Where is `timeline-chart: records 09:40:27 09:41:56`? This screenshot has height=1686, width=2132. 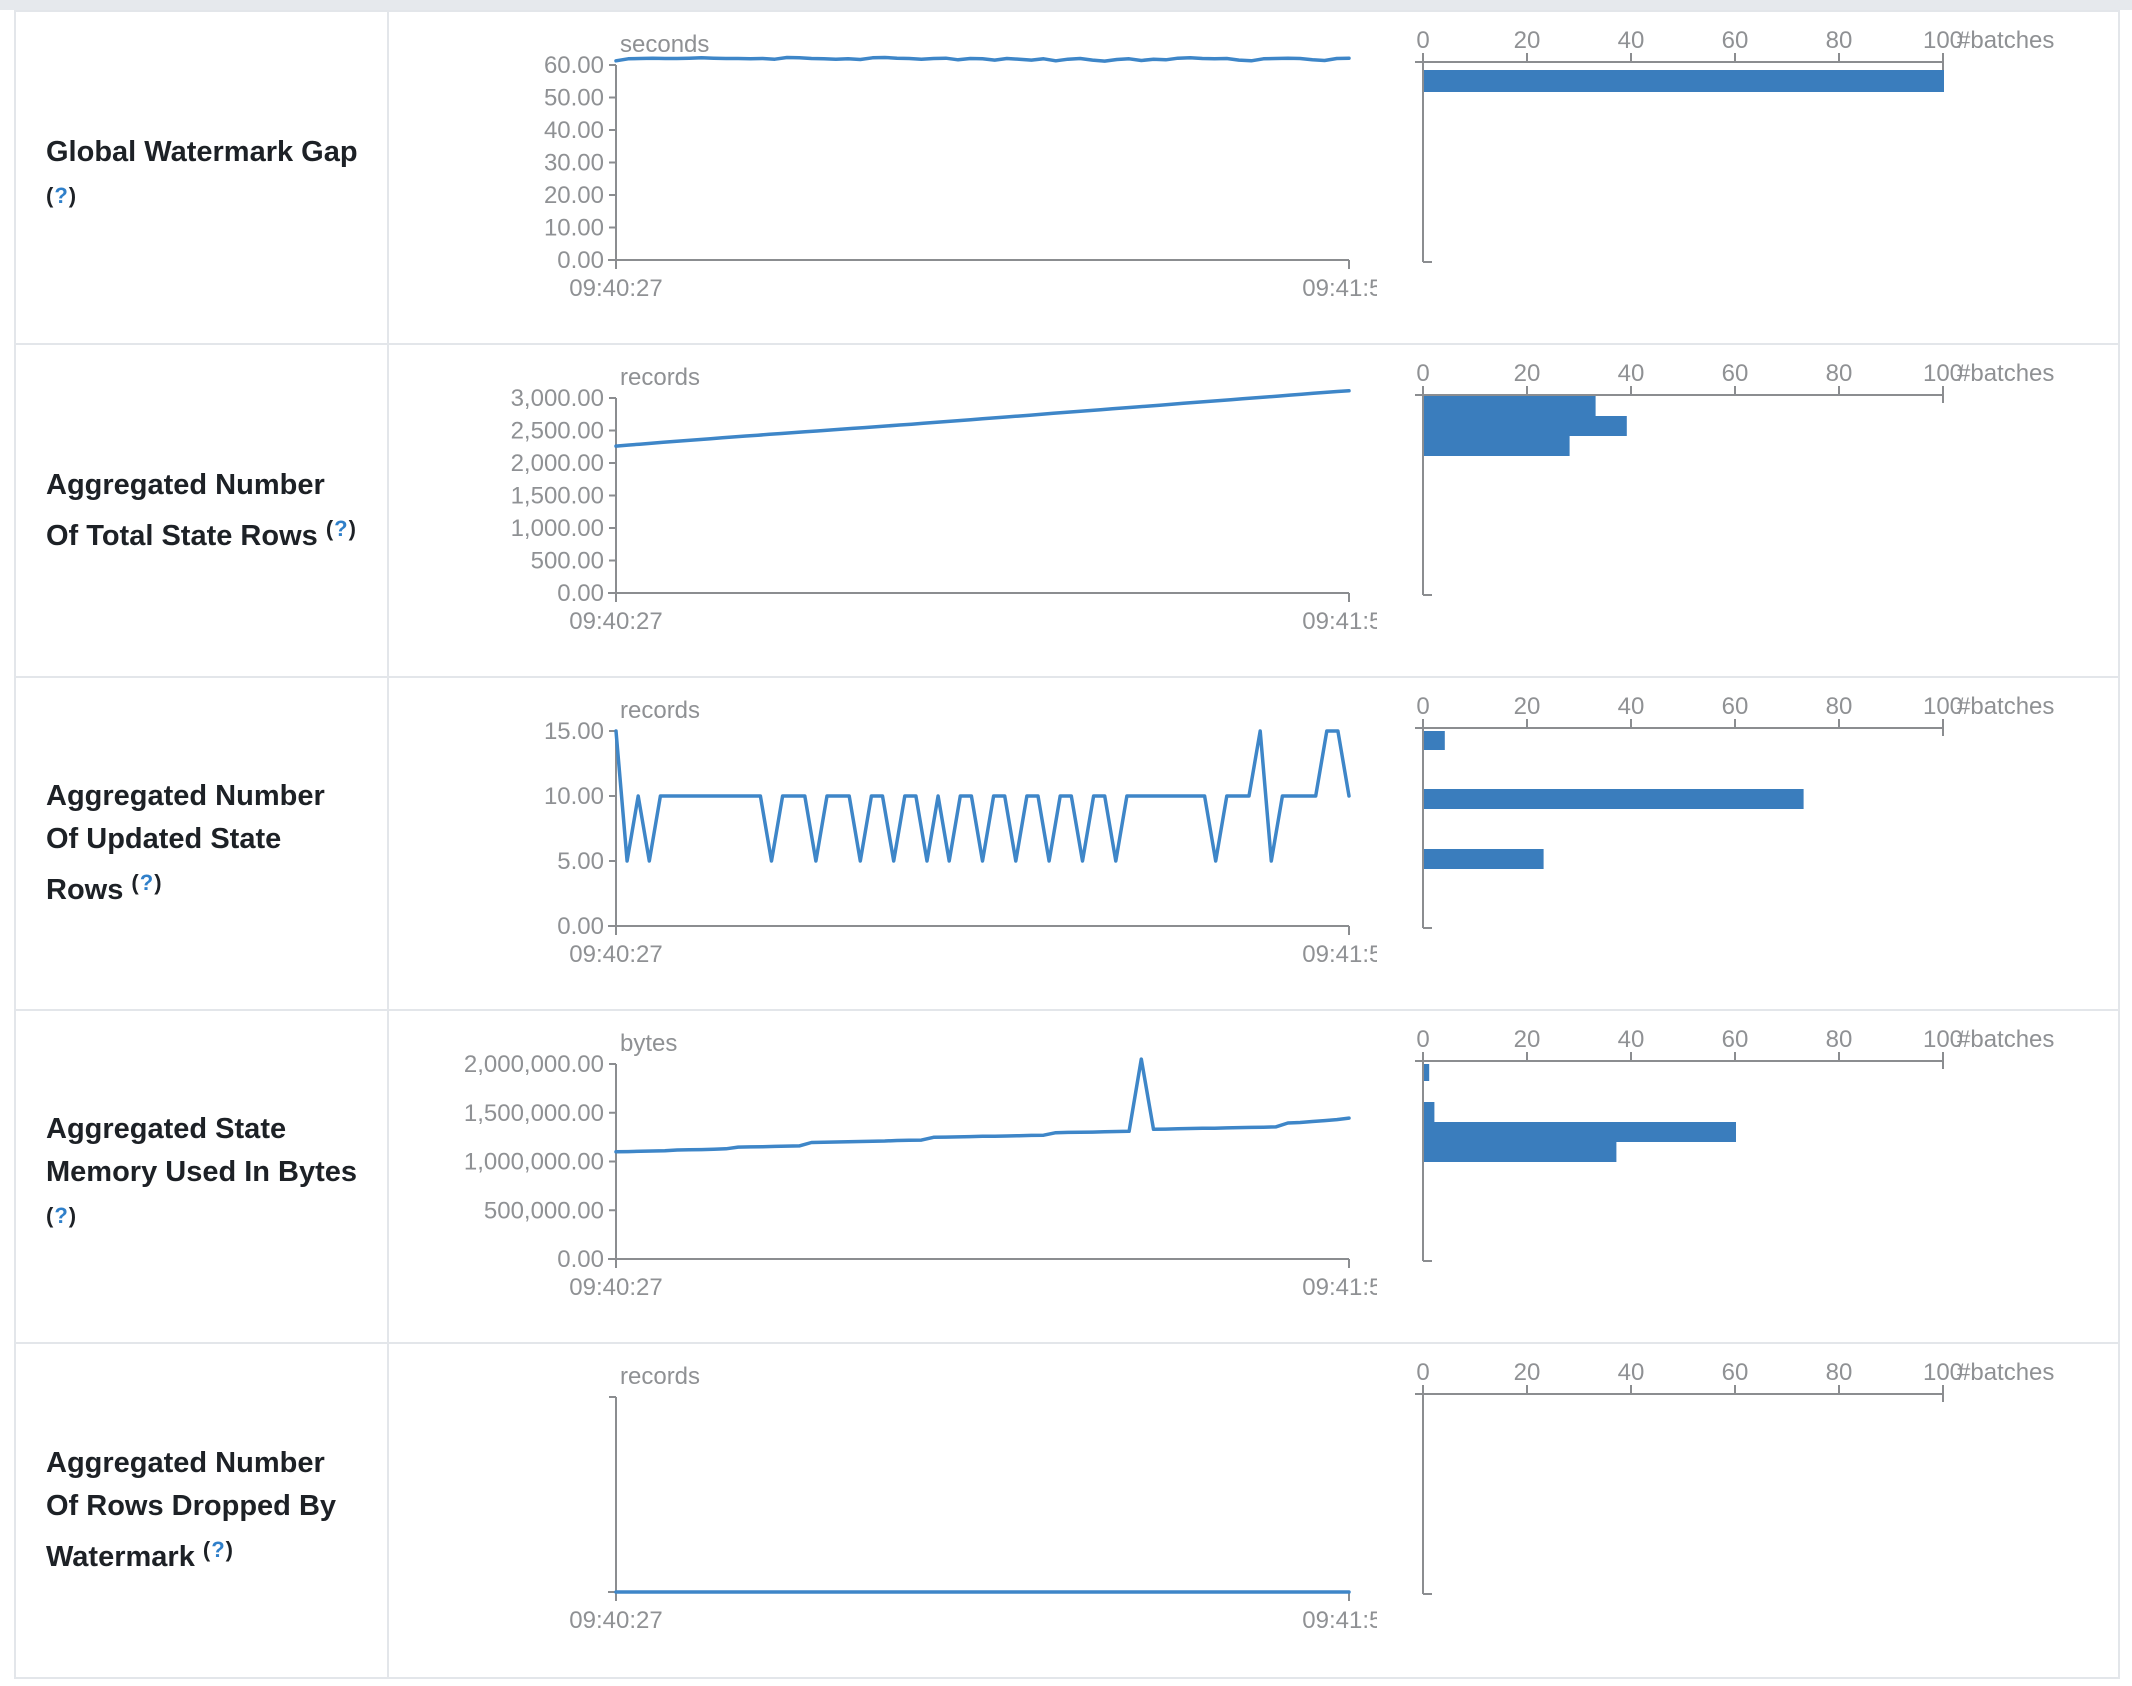
timeline-chart: records 09:40:27 09:41:56 is located at coordinates (883, 1510).